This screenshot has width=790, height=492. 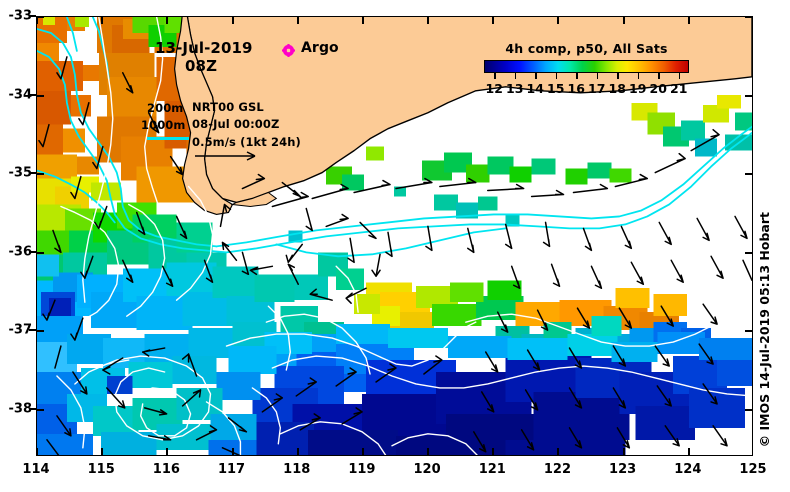 What do you see at coordinates (163, 125) in the screenshot?
I see `bathy-1000m-label: 1000m` at bounding box center [163, 125].